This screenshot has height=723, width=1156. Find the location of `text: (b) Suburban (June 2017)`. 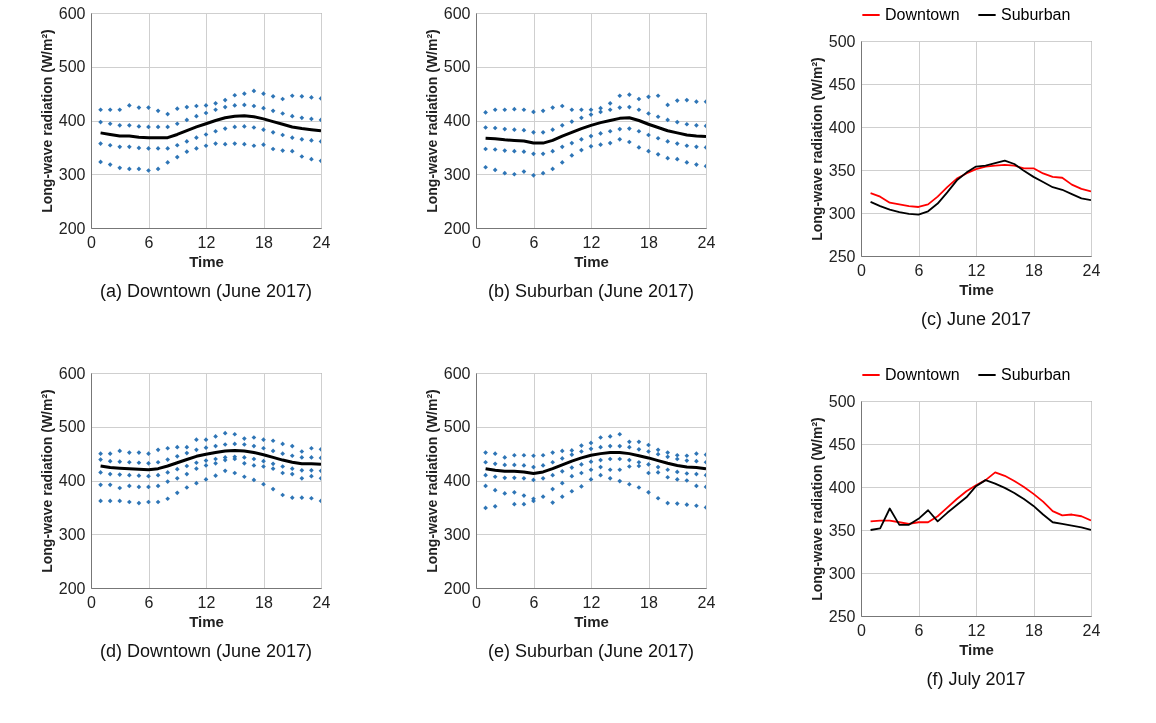

text: (b) Suburban (June 2017) is located at coordinates (591, 291).